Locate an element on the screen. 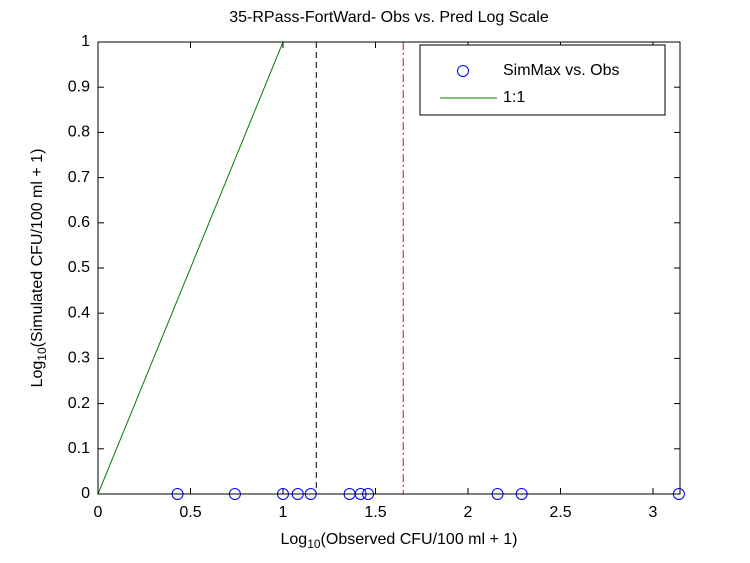  x-axis-label: Log10(Observed CFU/100 ml + 1) is located at coordinates (398, 541).